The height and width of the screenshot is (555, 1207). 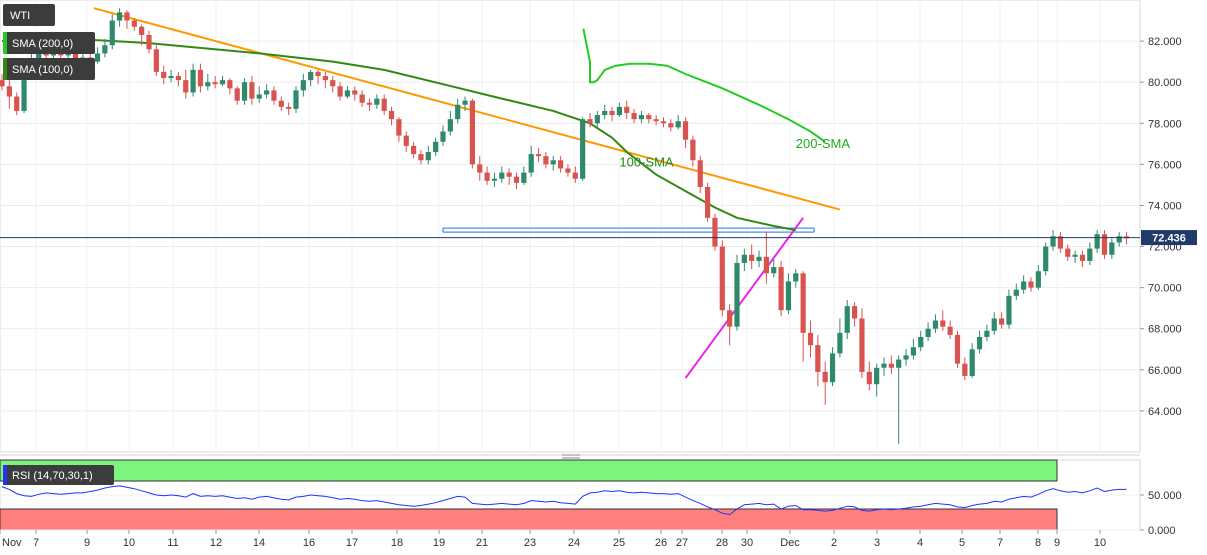 I want to click on sma200-legend-box, so click(x=49, y=43).